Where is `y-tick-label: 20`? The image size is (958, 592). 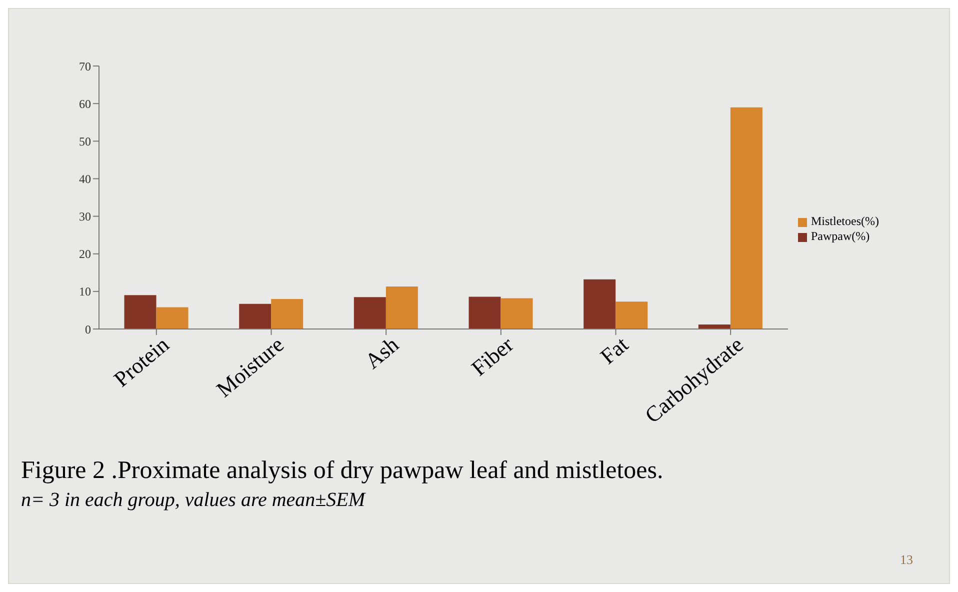 y-tick-label: 20 is located at coordinates (85, 254).